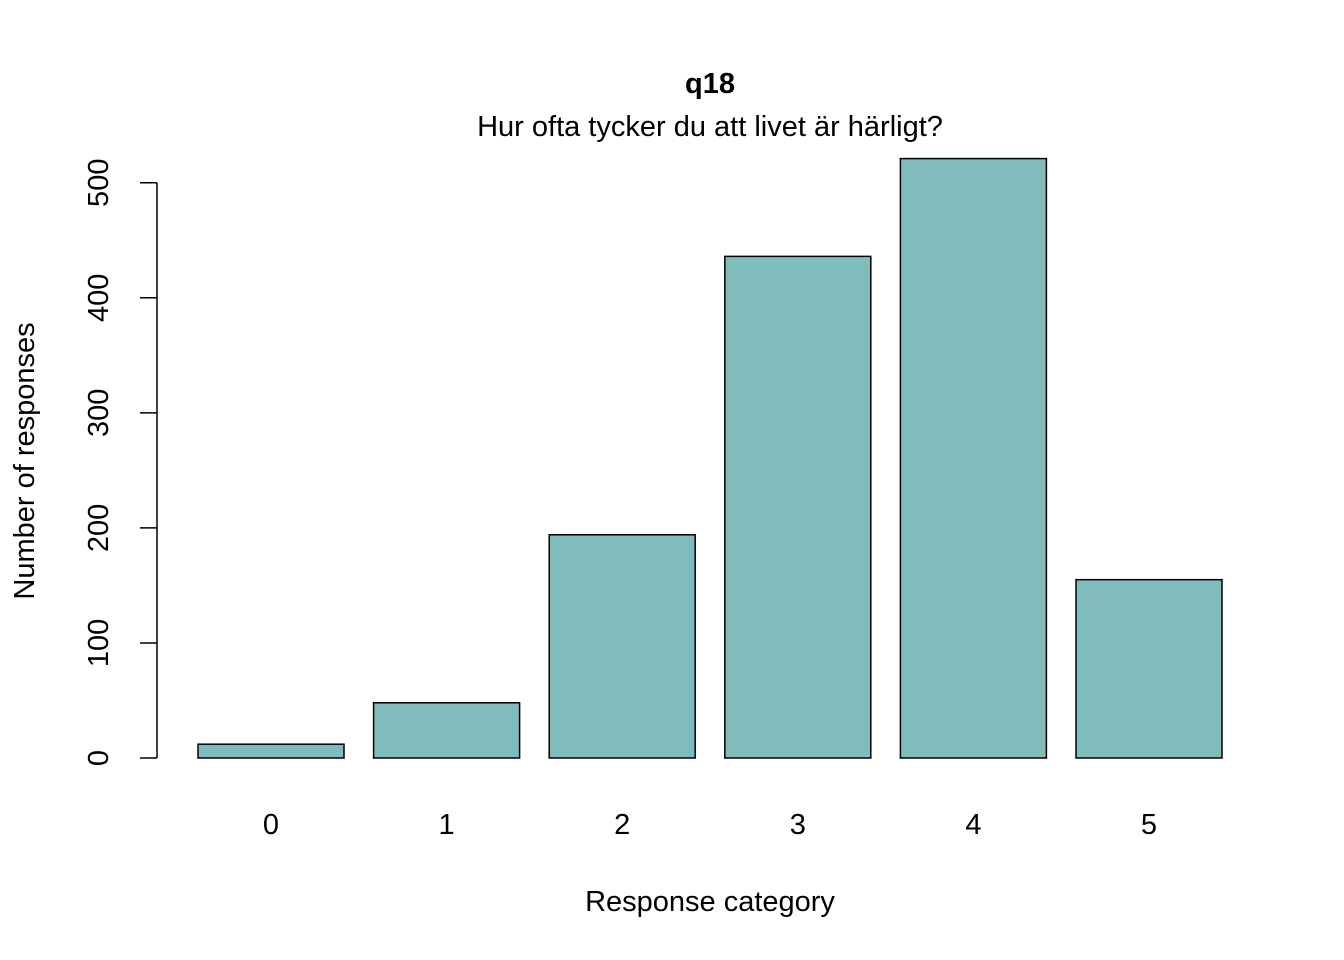 This screenshot has height=960, width=1344. Describe the element at coordinates (710, 825) in the screenshot. I see `x-tick-labels: 0 1 2 3 4 5` at that location.